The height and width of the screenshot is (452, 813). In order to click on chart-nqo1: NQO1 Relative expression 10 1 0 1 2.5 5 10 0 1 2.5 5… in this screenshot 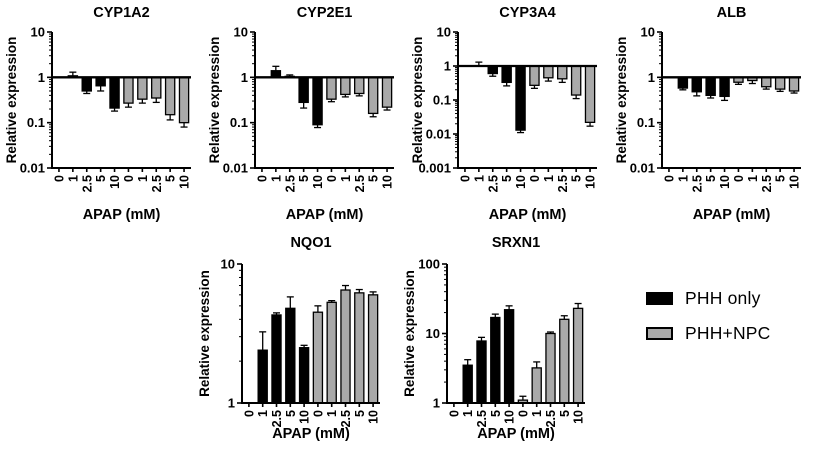, I will do `click(300, 341)`.